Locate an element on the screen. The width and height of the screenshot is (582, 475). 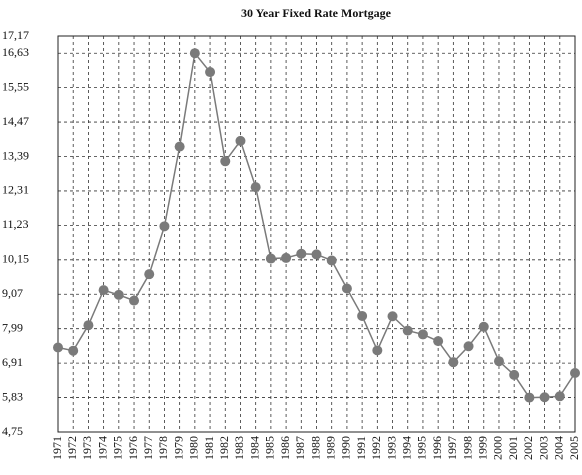
x-tick-label: 2004 is located at coordinates (559, 448).